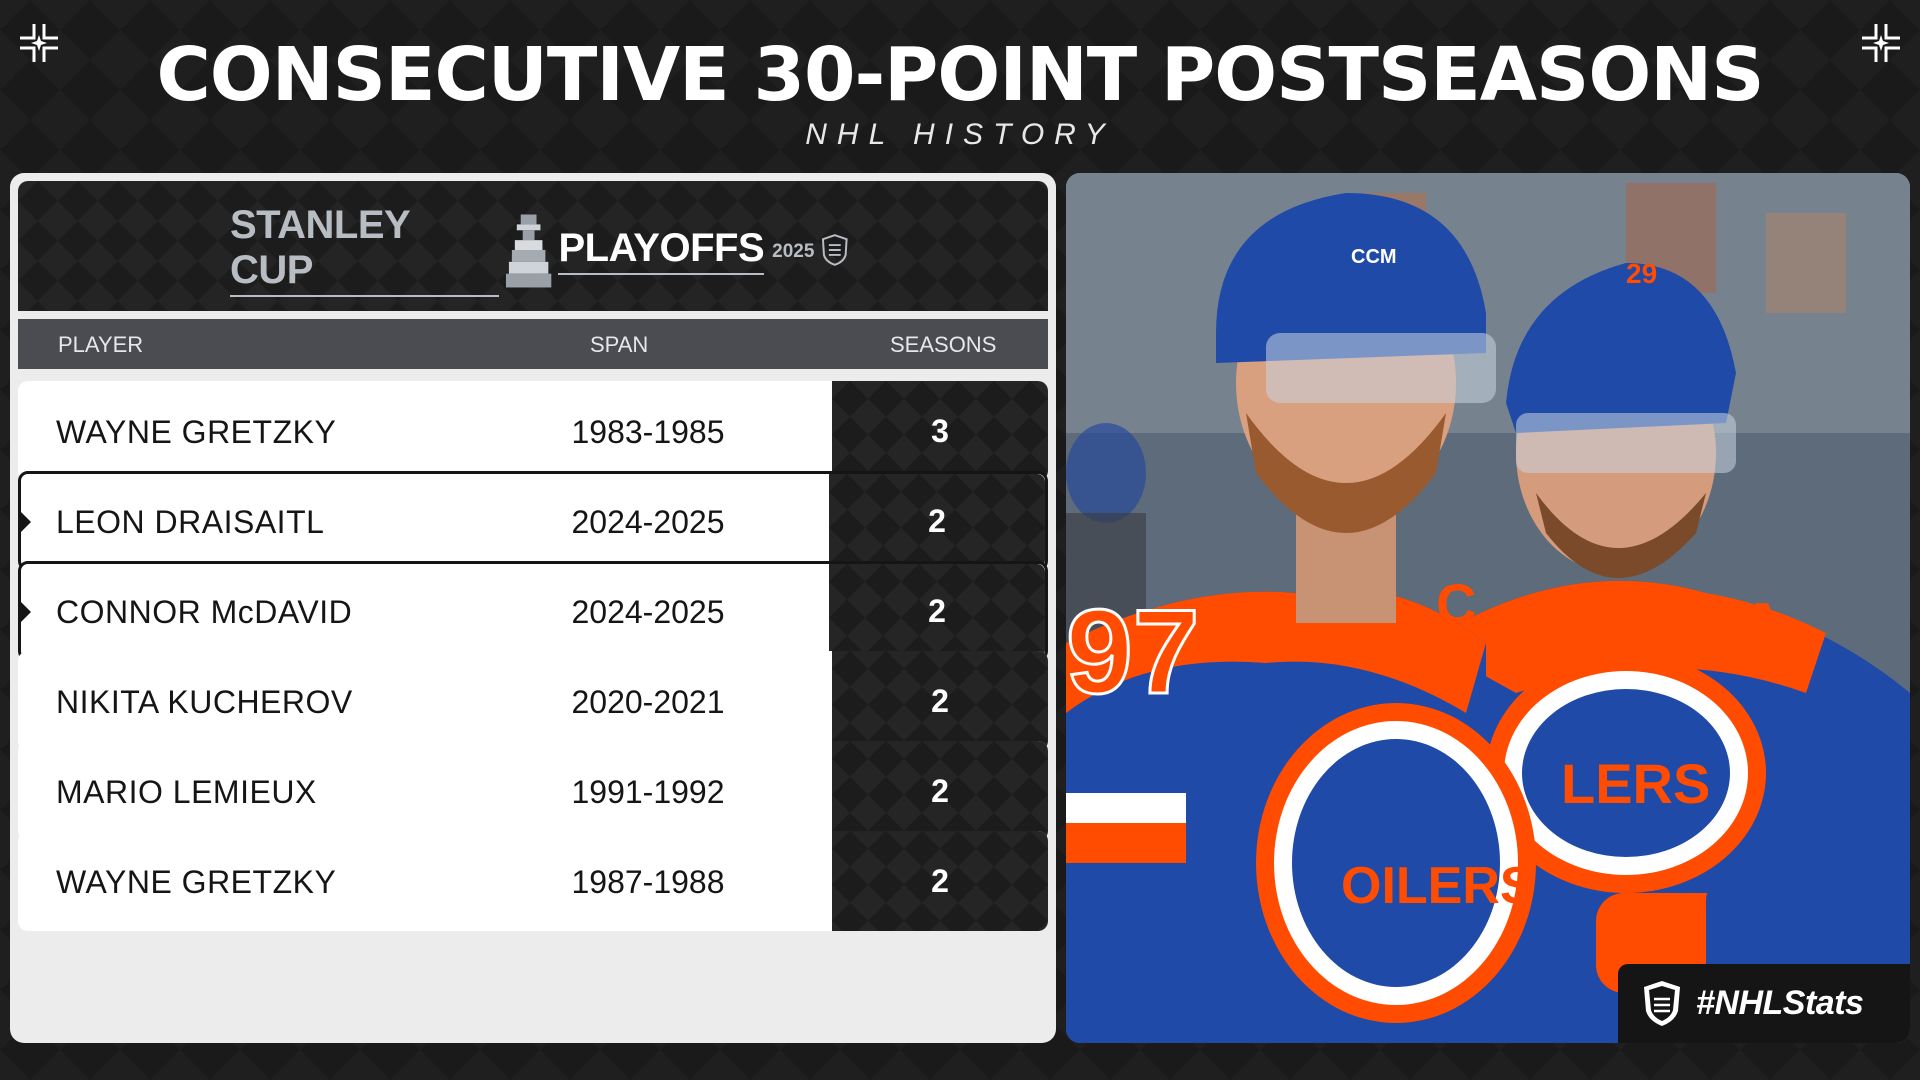 Image resolution: width=1920 pixels, height=1080 pixels. What do you see at coordinates (533, 521) in the screenshot?
I see `table-row: LEON DRAISAITL 2024-2025 2` at bounding box center [533, 521].